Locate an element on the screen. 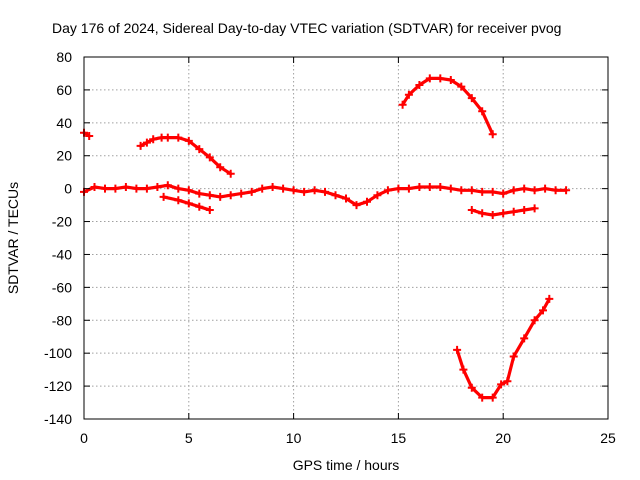  y-tick-label: -40 is located at coordinates (62, 254).